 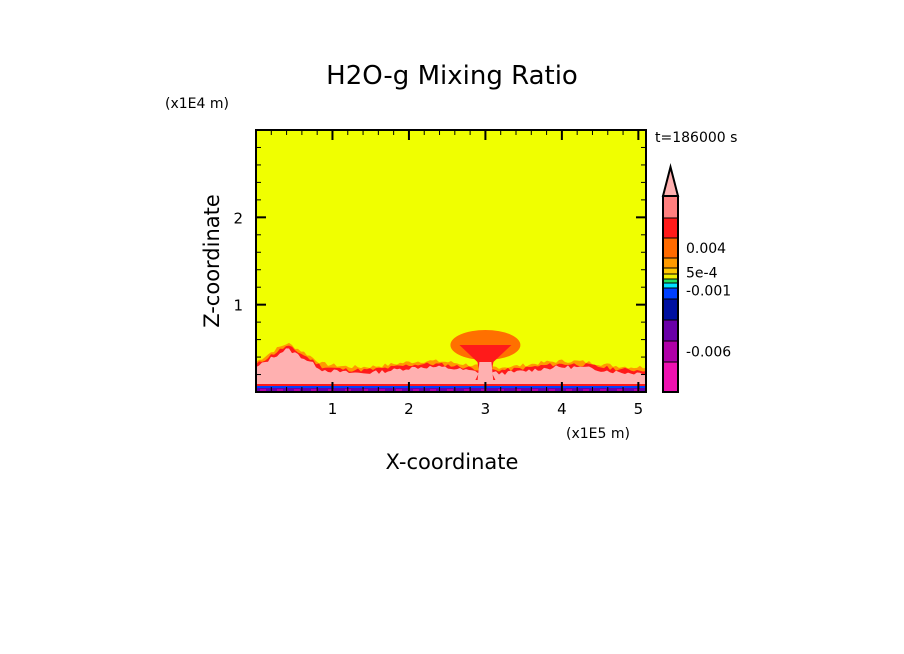 I want to click on y-tick-label: 2, so click(x=238, y=218).